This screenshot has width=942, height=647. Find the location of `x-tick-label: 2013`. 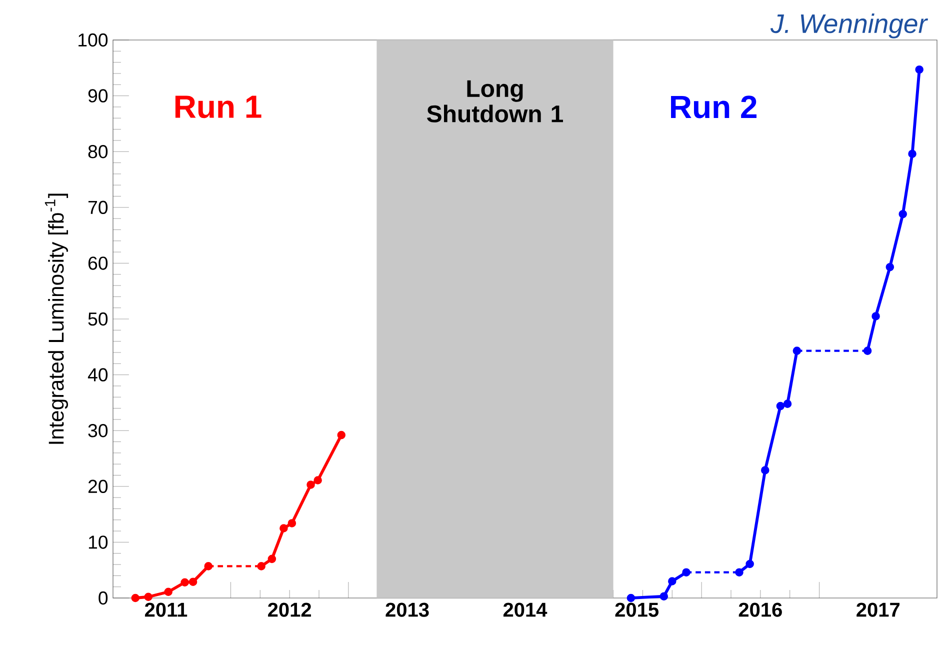

x-tick-label: 2013 is located at coordinates (407, 609).